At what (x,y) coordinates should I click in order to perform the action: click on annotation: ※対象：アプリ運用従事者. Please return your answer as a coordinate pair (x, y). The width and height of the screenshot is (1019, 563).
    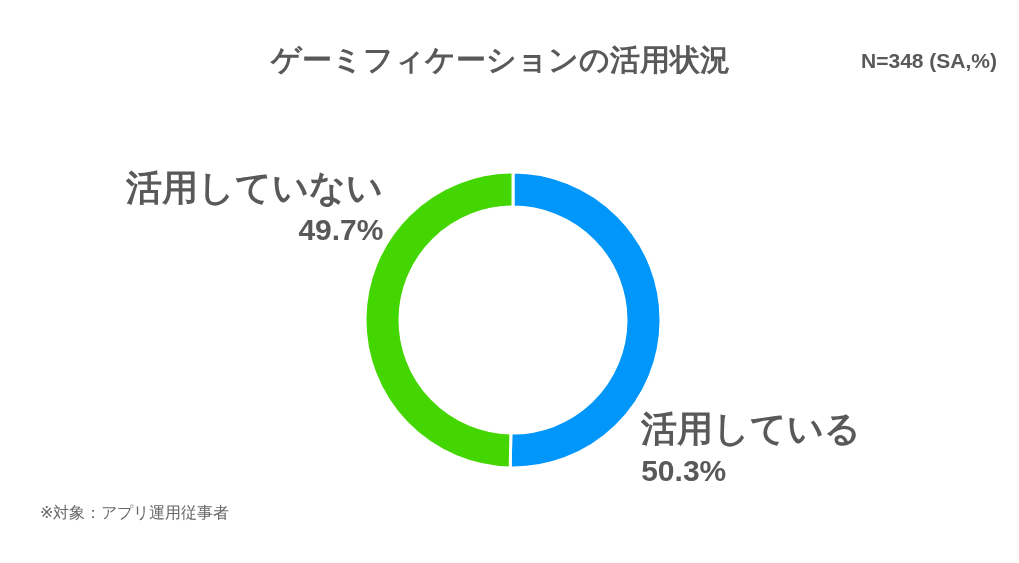
    Looking at the image, I should click on (135, 512).